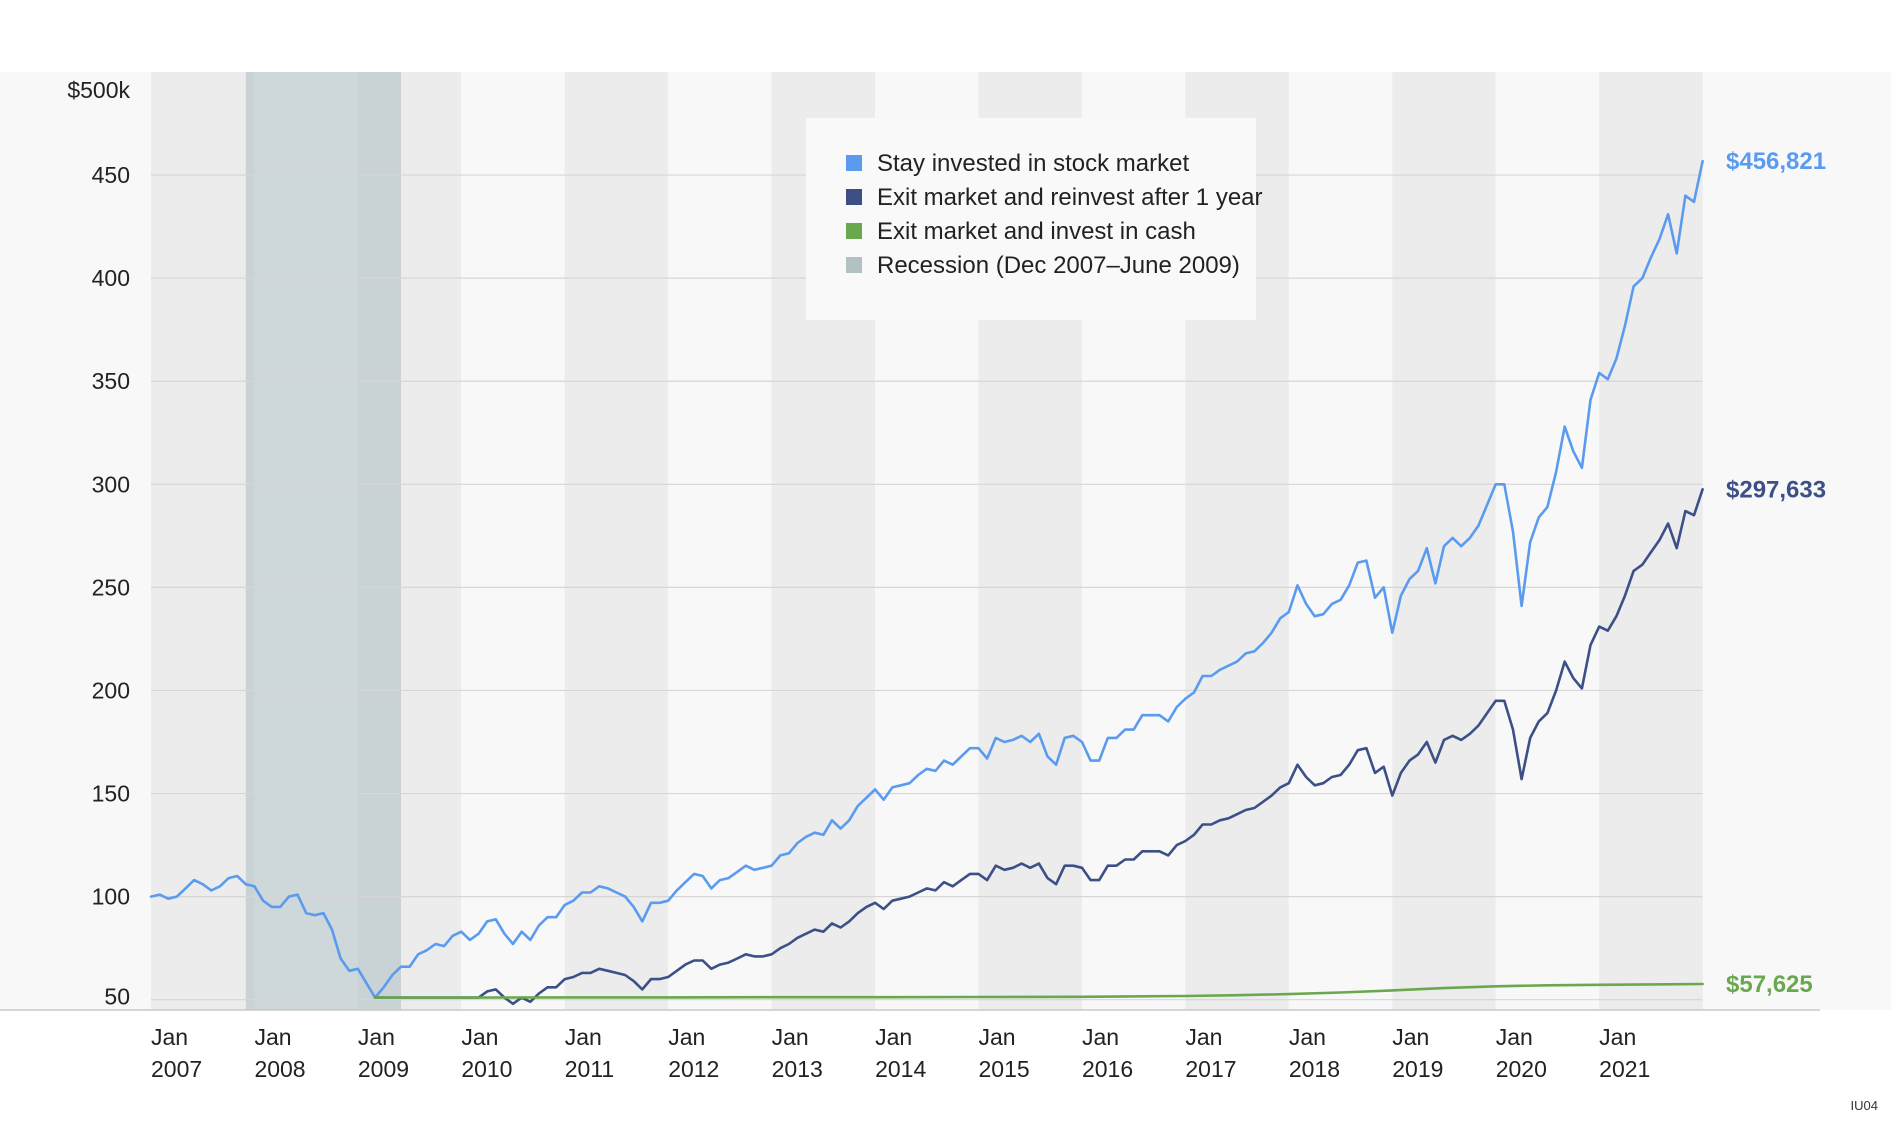 This screenshot has height=1135, width=1891. I want to click on legend-label: Exit market and reinvest after 1 year, so click(1070, 197).